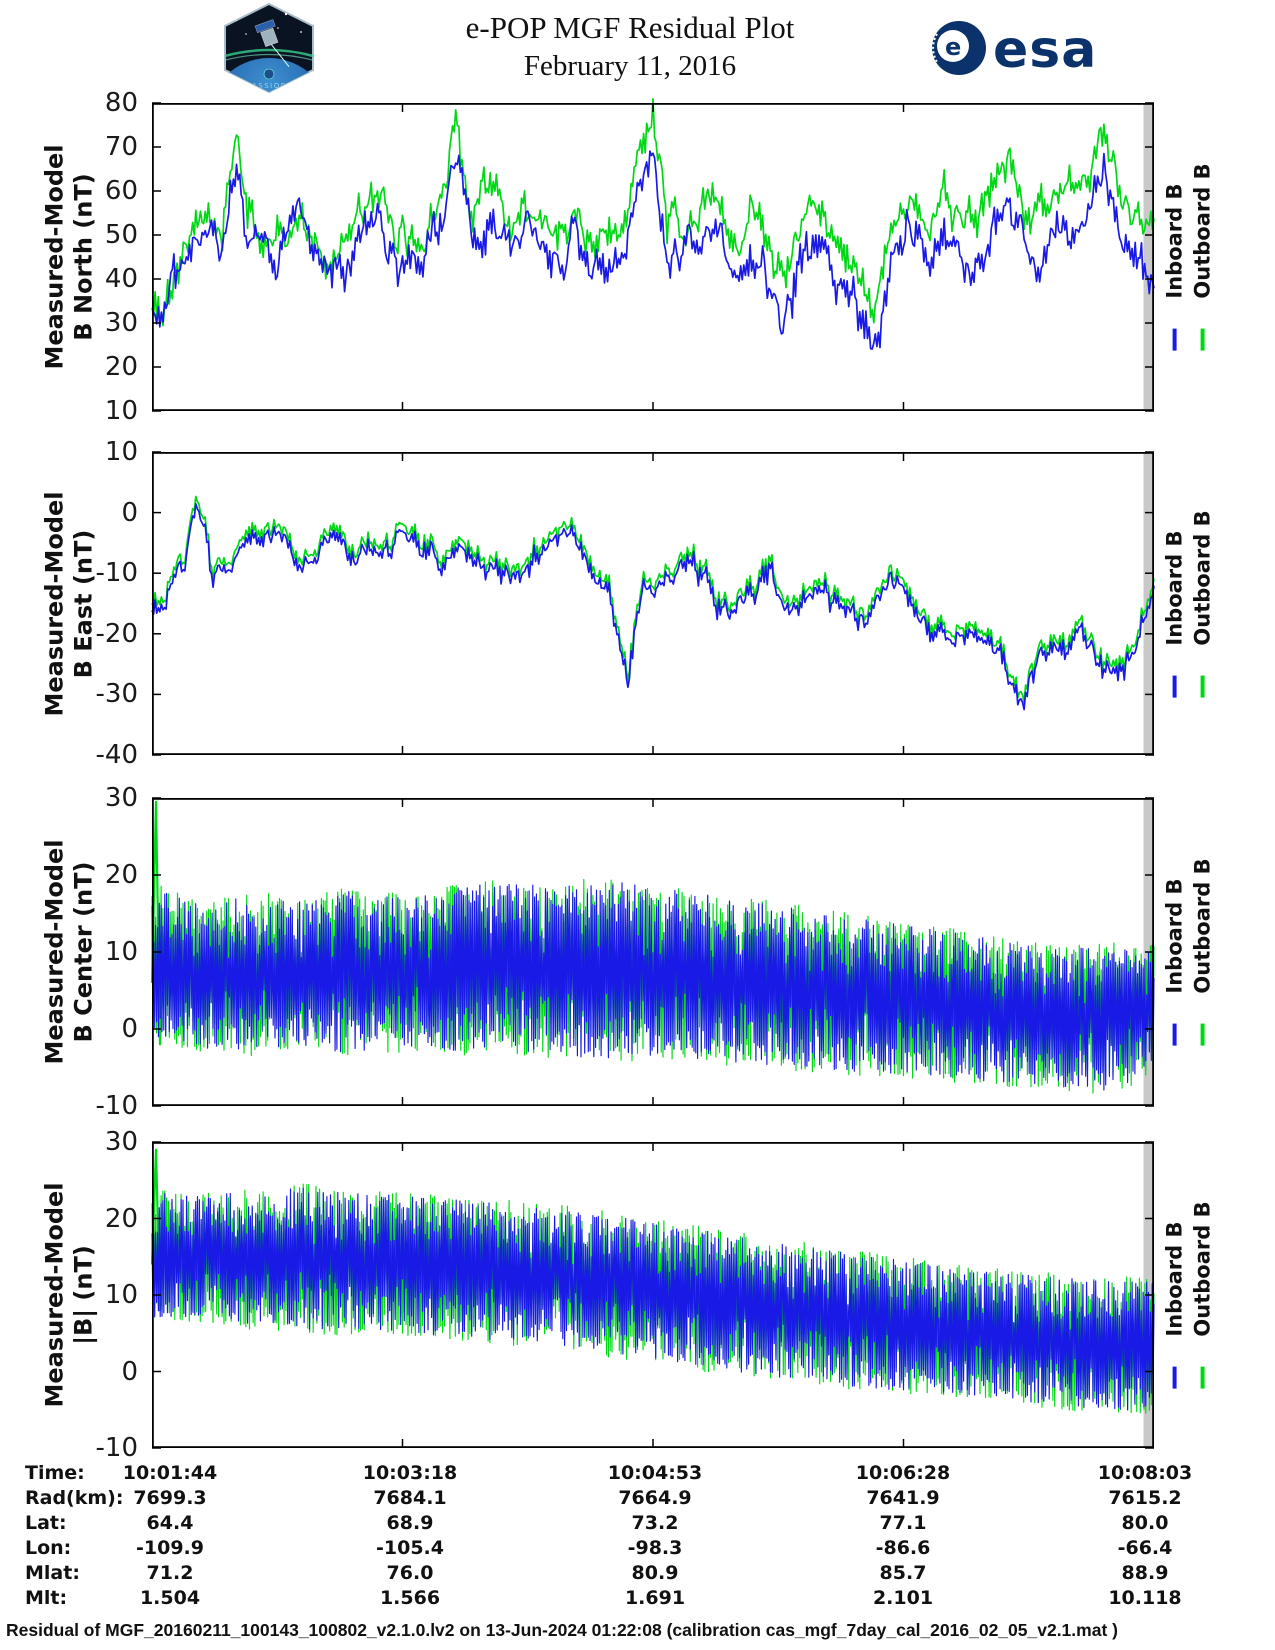 The width and height of the screenshot is (1275, 1650). Describe the element at coordinates (46, 1523) in the screenshot. I see `table-row-label: Lat:` at that location.